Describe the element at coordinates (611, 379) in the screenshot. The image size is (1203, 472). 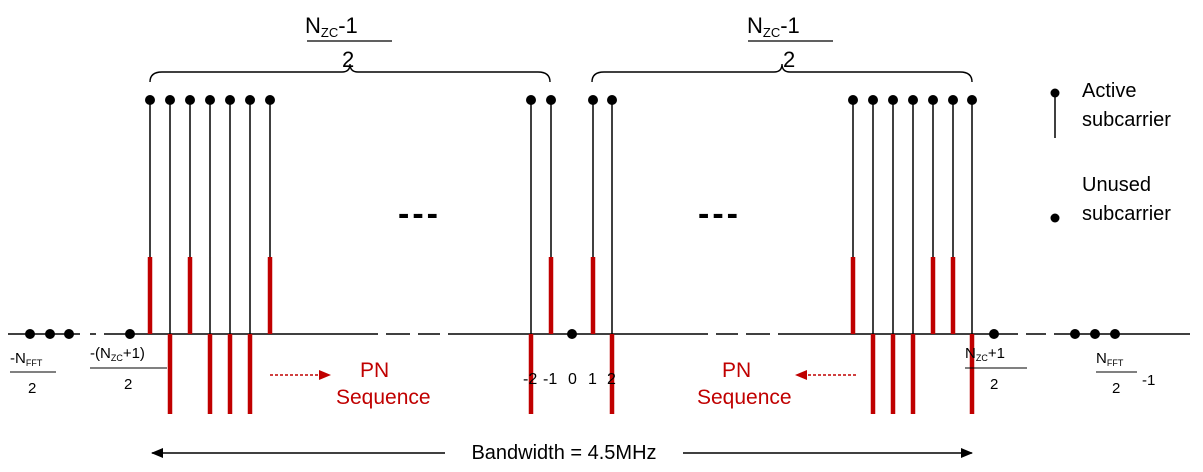
I see `label-index-2: 2` at that location.